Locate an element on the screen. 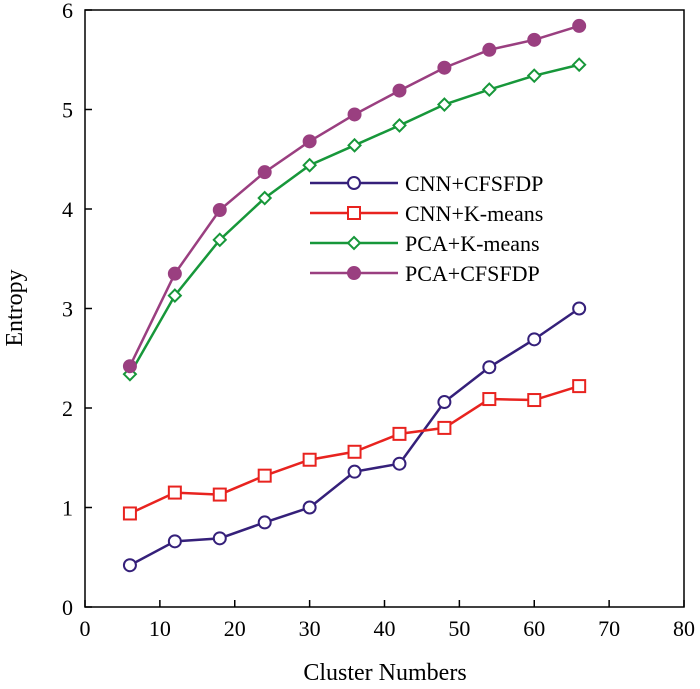  y-tick-label: 0 is located at coordinates (67, 607).